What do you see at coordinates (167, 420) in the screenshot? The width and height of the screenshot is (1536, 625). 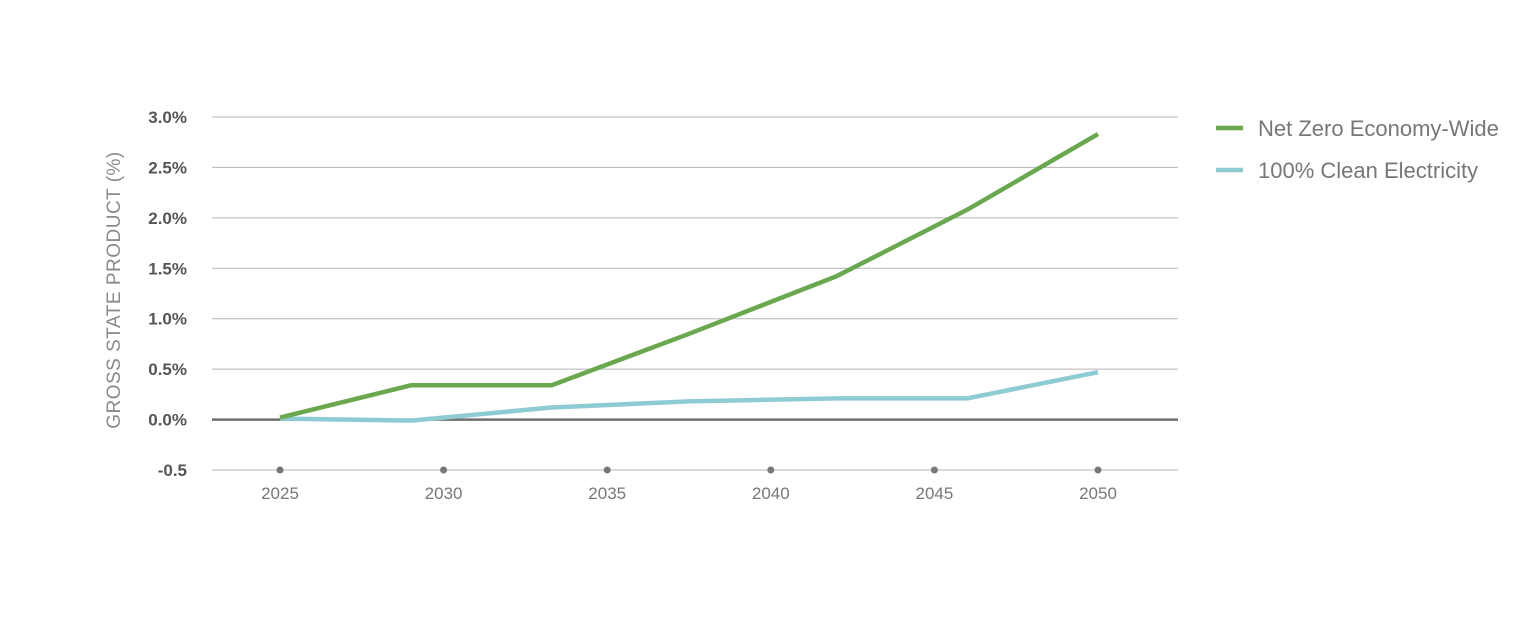 I see `y-tick-label: 0.0%` at bounding box center [167, 420].